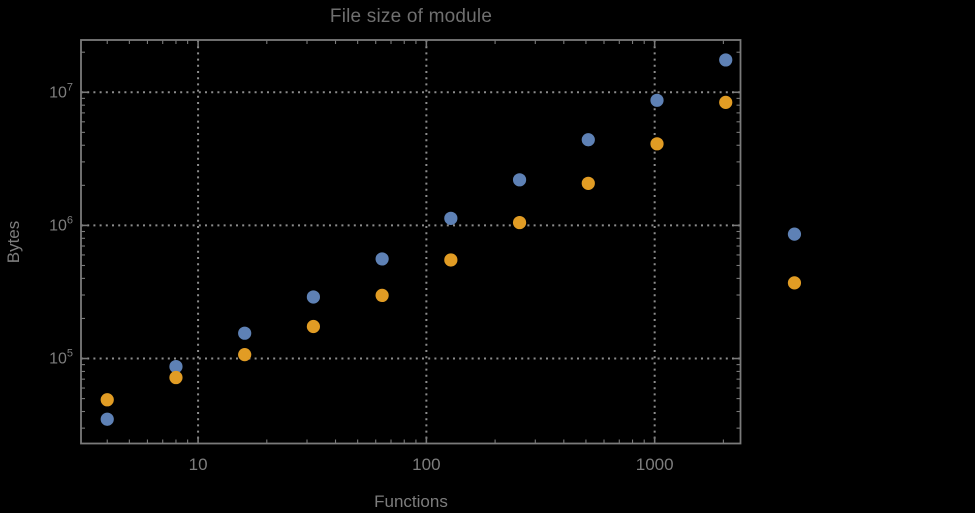  What do you see at coordinates (411, 16) in the screenshot?
I see `chart-title: File size of module` at bounding box center [411, 16].